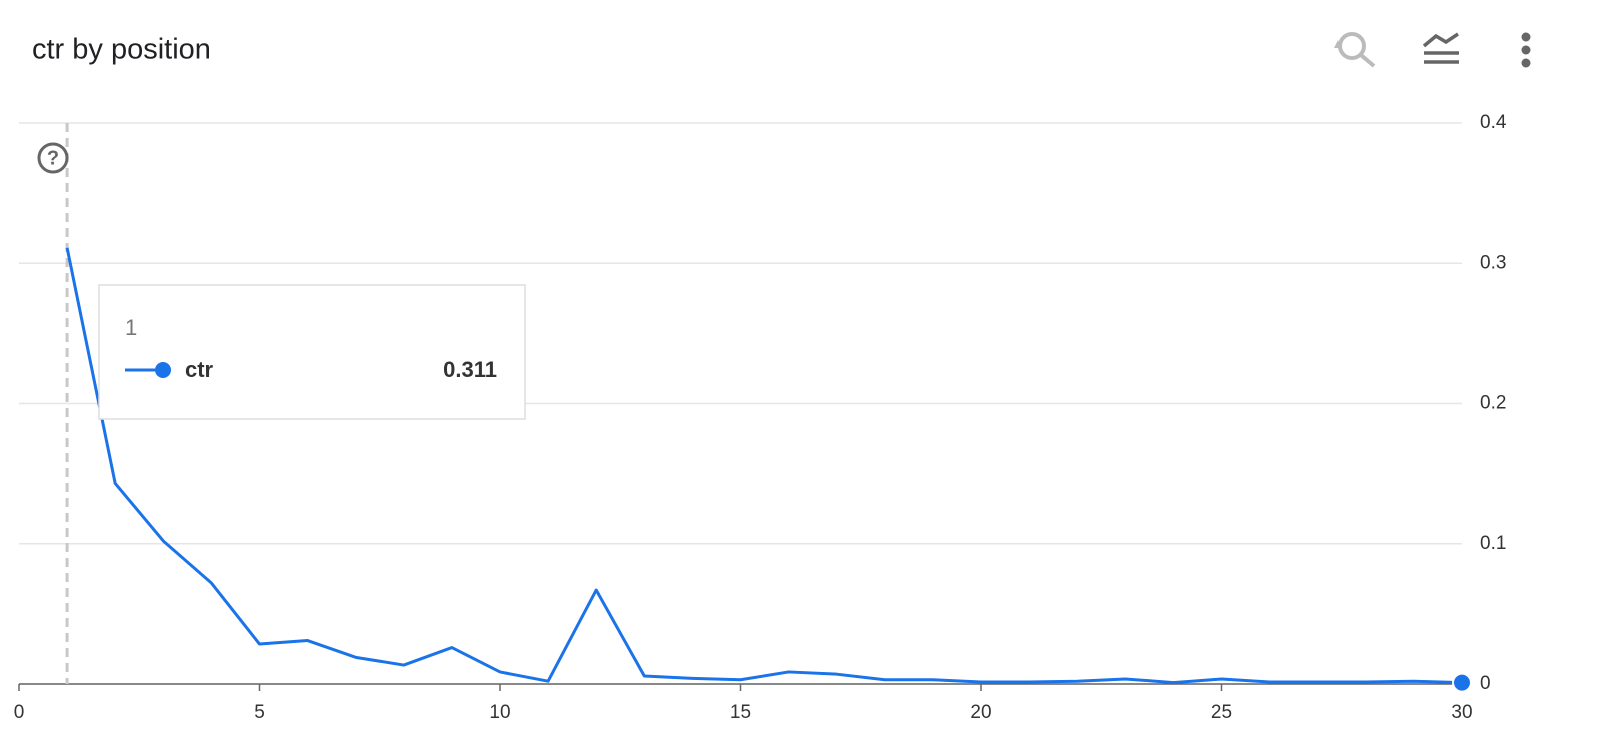  I want to click on tooltip-series-name: ctr, so click(199, 369).